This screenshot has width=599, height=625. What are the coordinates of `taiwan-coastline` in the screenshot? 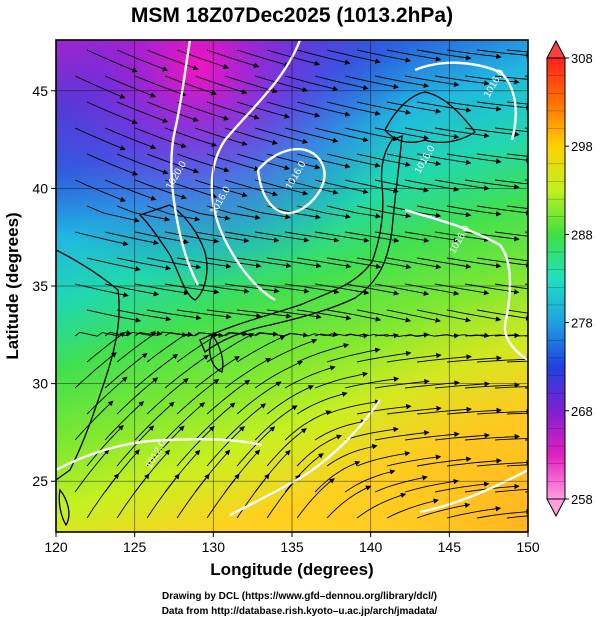 It's located at (64, 507).